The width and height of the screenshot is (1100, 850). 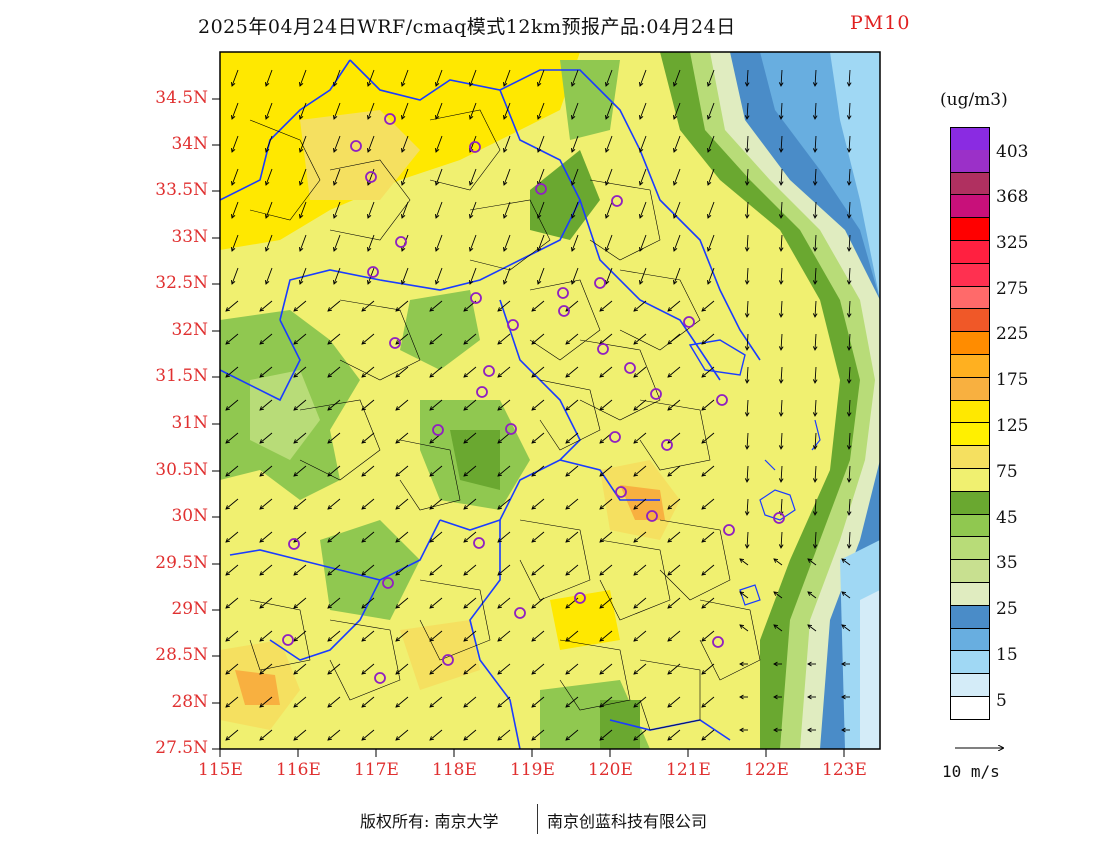 I want to click on legend-label: 325, so click(x=1012, y=243).